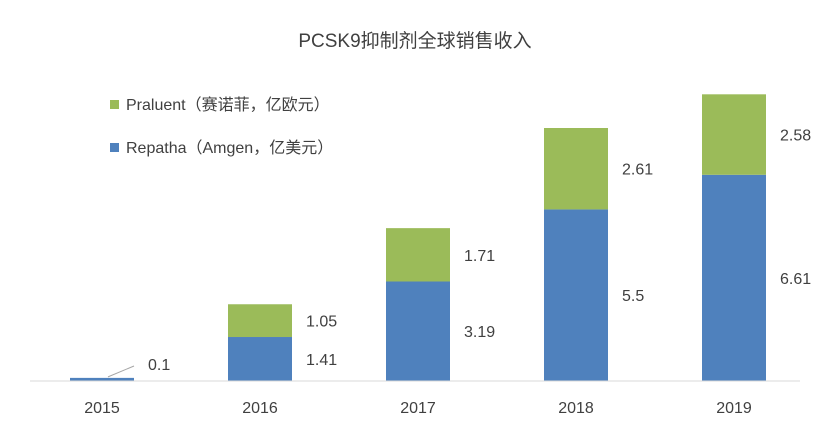 This screenshot has width=830, height=447. I want to click on legend: Praluent（赛诺菲，亿欧元） Repatha（Amgen，亿美元）, so click(221, 126).